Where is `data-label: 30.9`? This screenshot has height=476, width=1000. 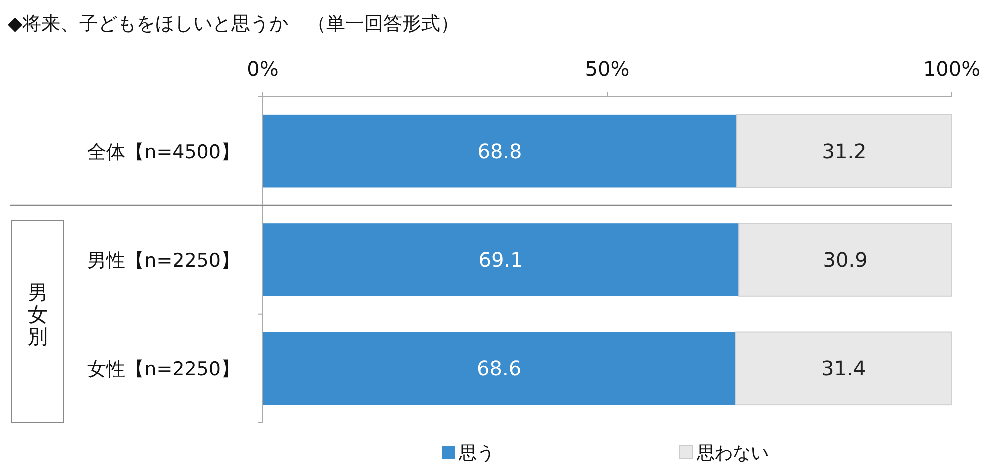
data-label: 30.9 is located at coordinates (845, 260).